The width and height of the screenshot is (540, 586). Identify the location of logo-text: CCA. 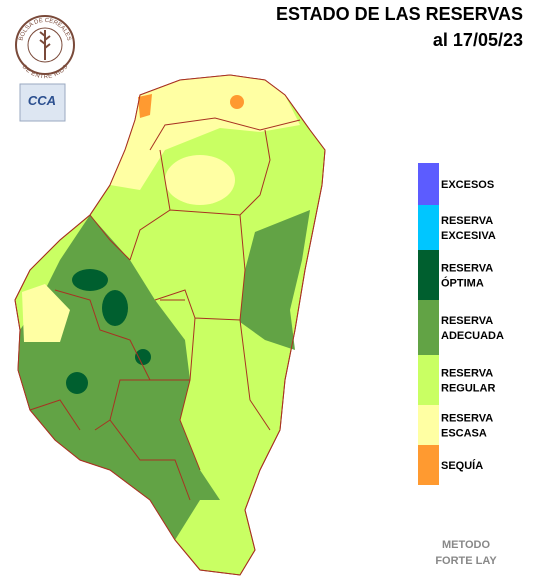
(42, 100).